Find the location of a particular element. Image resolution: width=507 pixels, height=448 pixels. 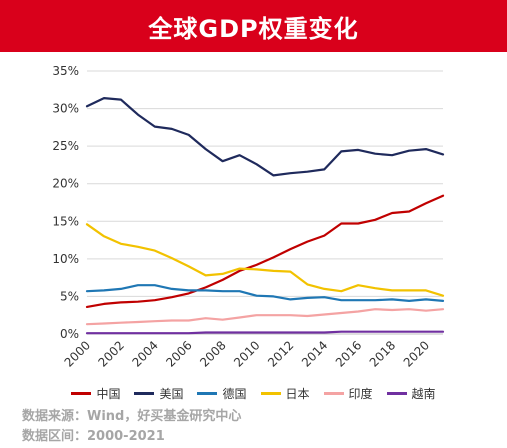

data-source-note: 数据来源：Wind，好买基金研究中心 is located at coordinates (132, 416).